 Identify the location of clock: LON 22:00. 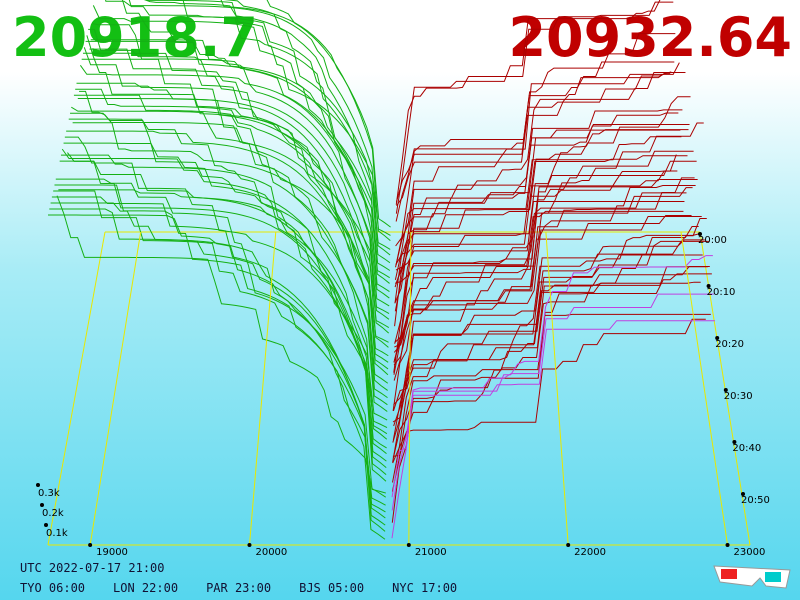
(146, 588).